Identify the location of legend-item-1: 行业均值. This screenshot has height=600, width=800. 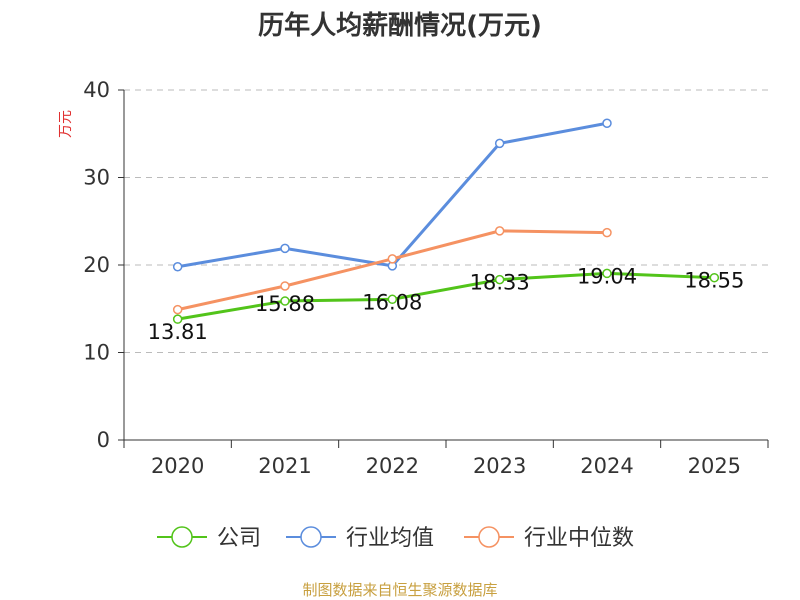
(360, 538).